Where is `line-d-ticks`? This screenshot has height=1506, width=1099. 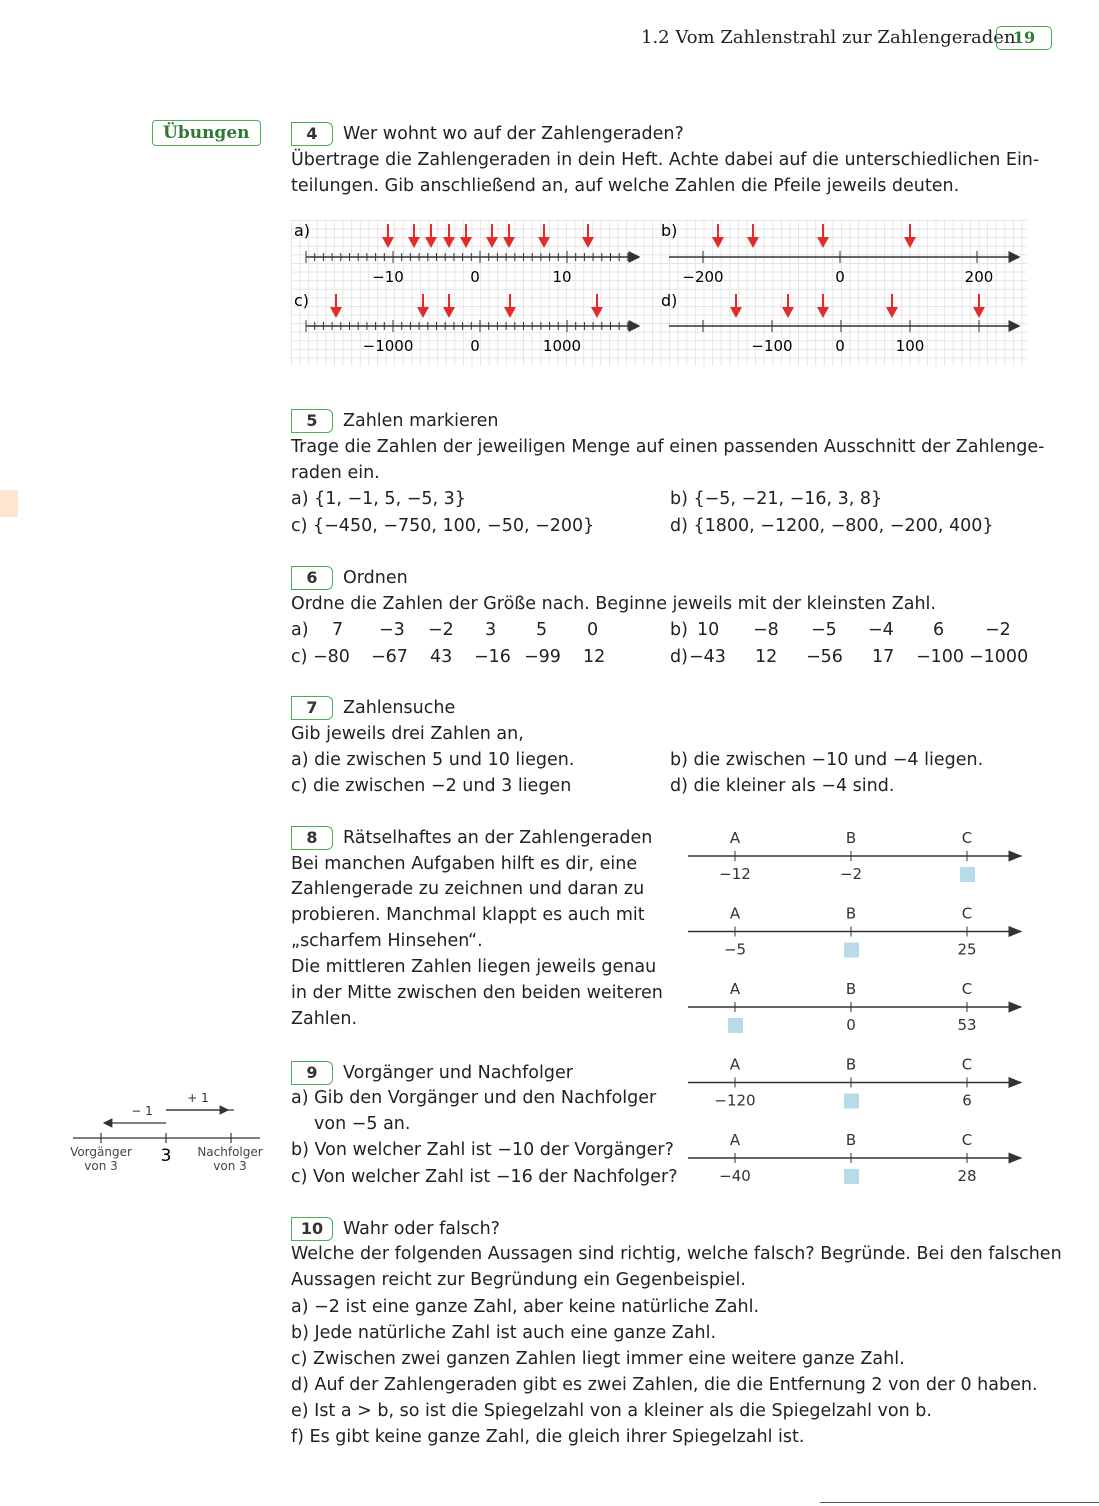
line-d-ticks is located at coordinates (841, 326).